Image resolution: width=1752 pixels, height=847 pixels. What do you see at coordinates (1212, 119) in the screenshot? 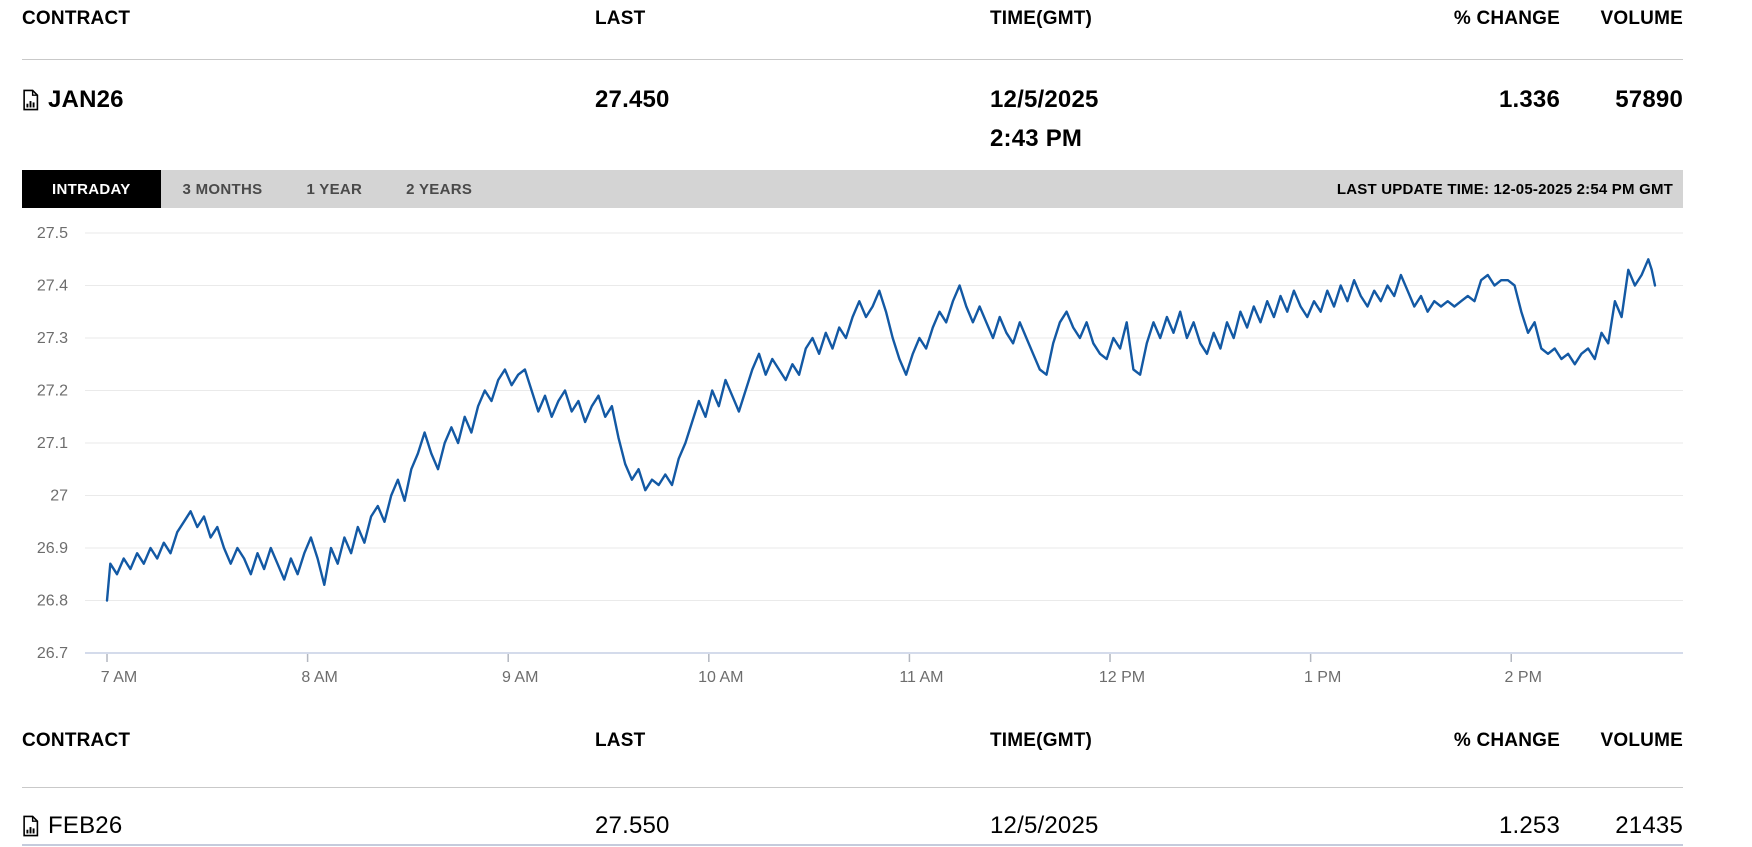
I see `trade-time: 12/5/2025 2:43 PM` at bounding box center [1212, 119].